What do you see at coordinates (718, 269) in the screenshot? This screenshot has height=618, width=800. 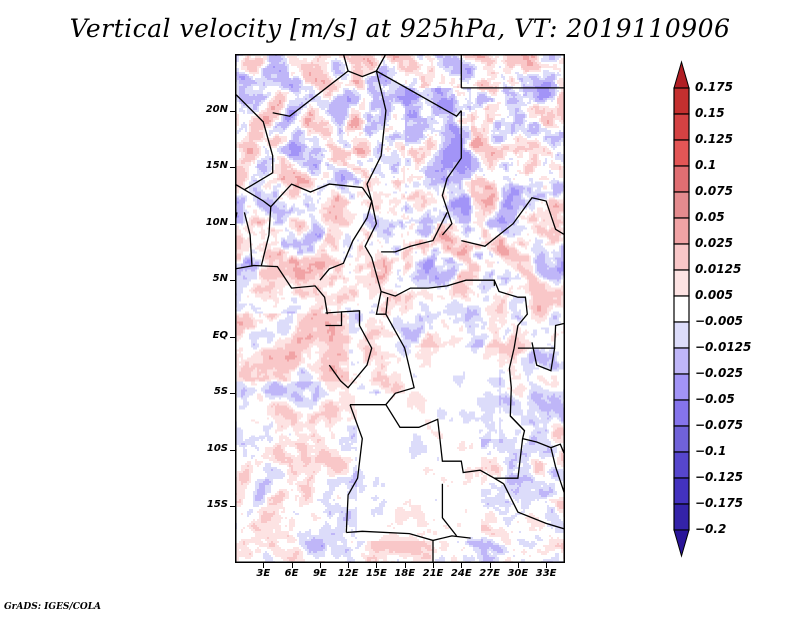 I see `colorbar-label: 0.0125` at bounding box center [718, 269].